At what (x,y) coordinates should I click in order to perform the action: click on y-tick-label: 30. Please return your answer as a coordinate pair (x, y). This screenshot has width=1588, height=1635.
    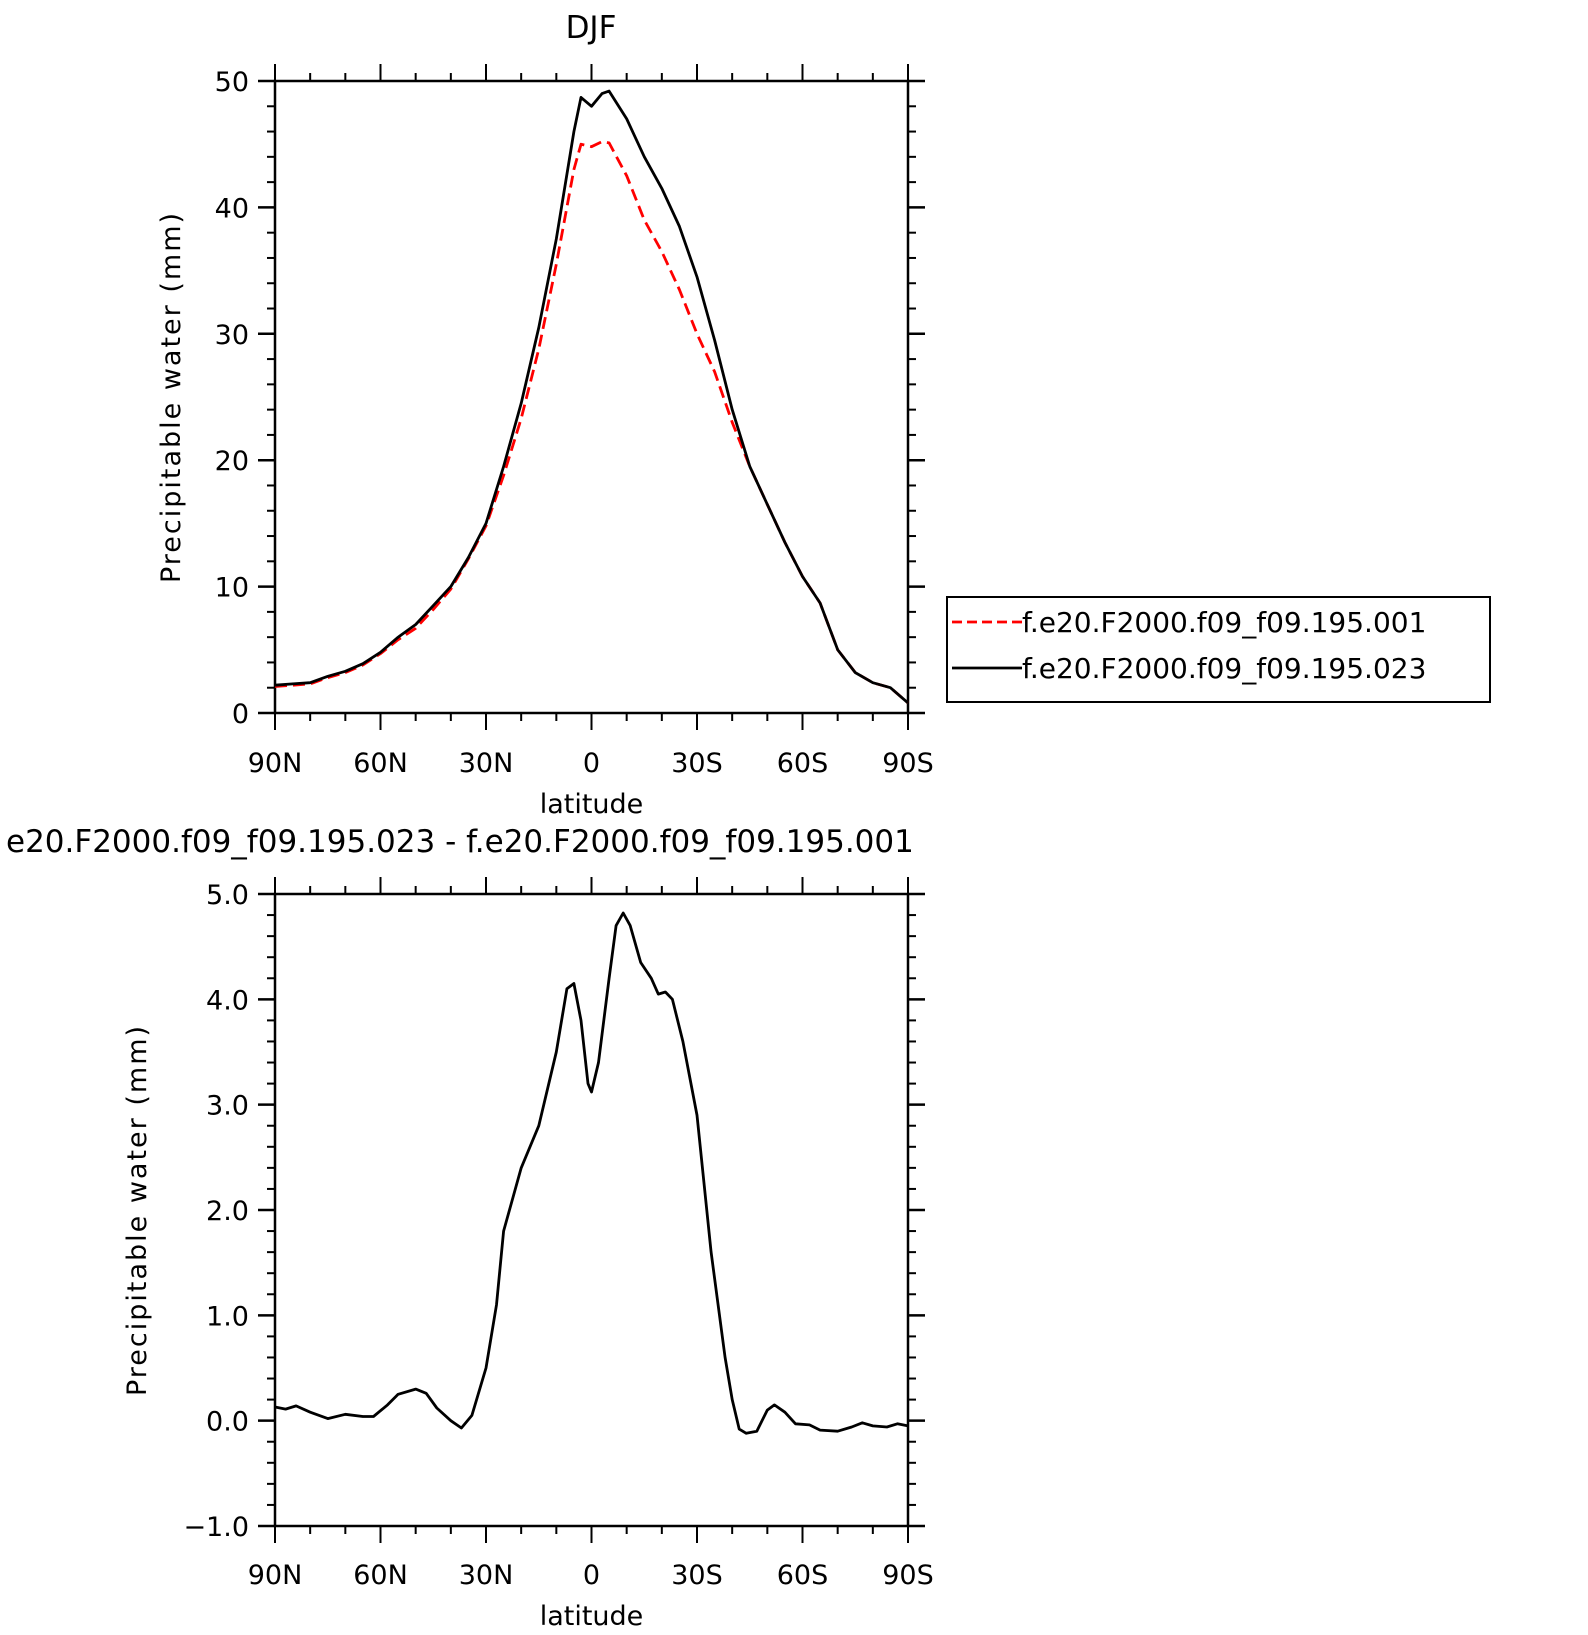
    Looking at the image, I should click on (232, 335).